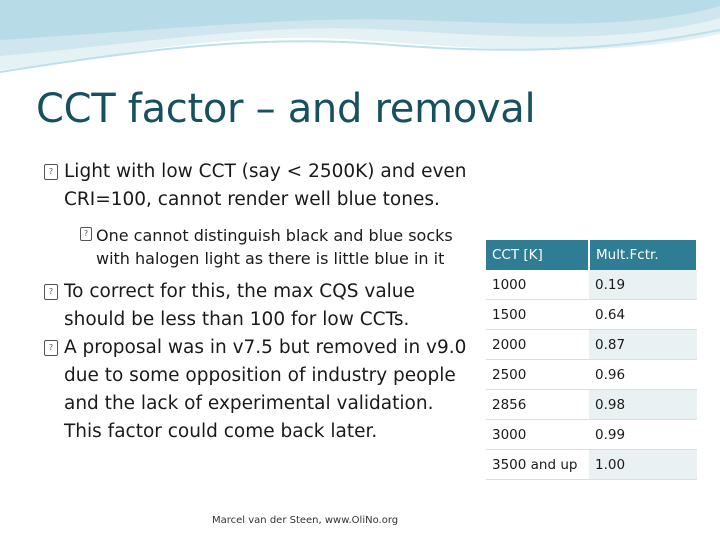  What do you see at coordinates (237, 319) in the screenshot?
I see `bullet-text-line: should be less than 100 for low CCTs.` at bounding box center [237, 319].